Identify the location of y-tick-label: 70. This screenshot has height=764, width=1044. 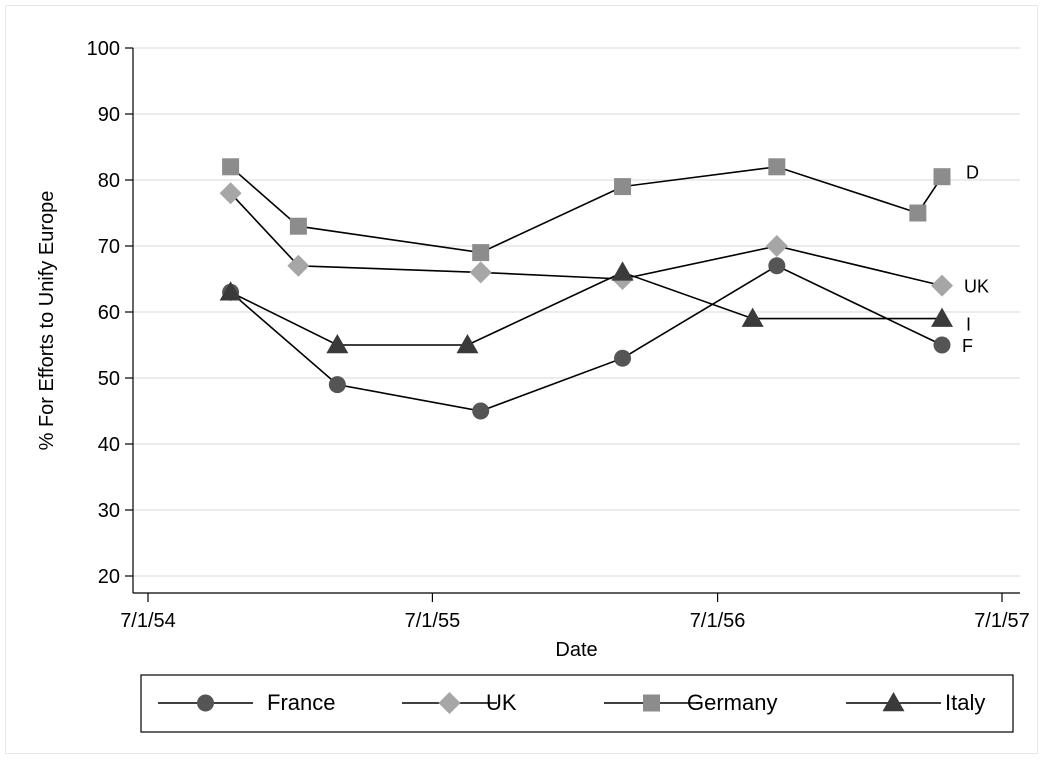
(109, 247).